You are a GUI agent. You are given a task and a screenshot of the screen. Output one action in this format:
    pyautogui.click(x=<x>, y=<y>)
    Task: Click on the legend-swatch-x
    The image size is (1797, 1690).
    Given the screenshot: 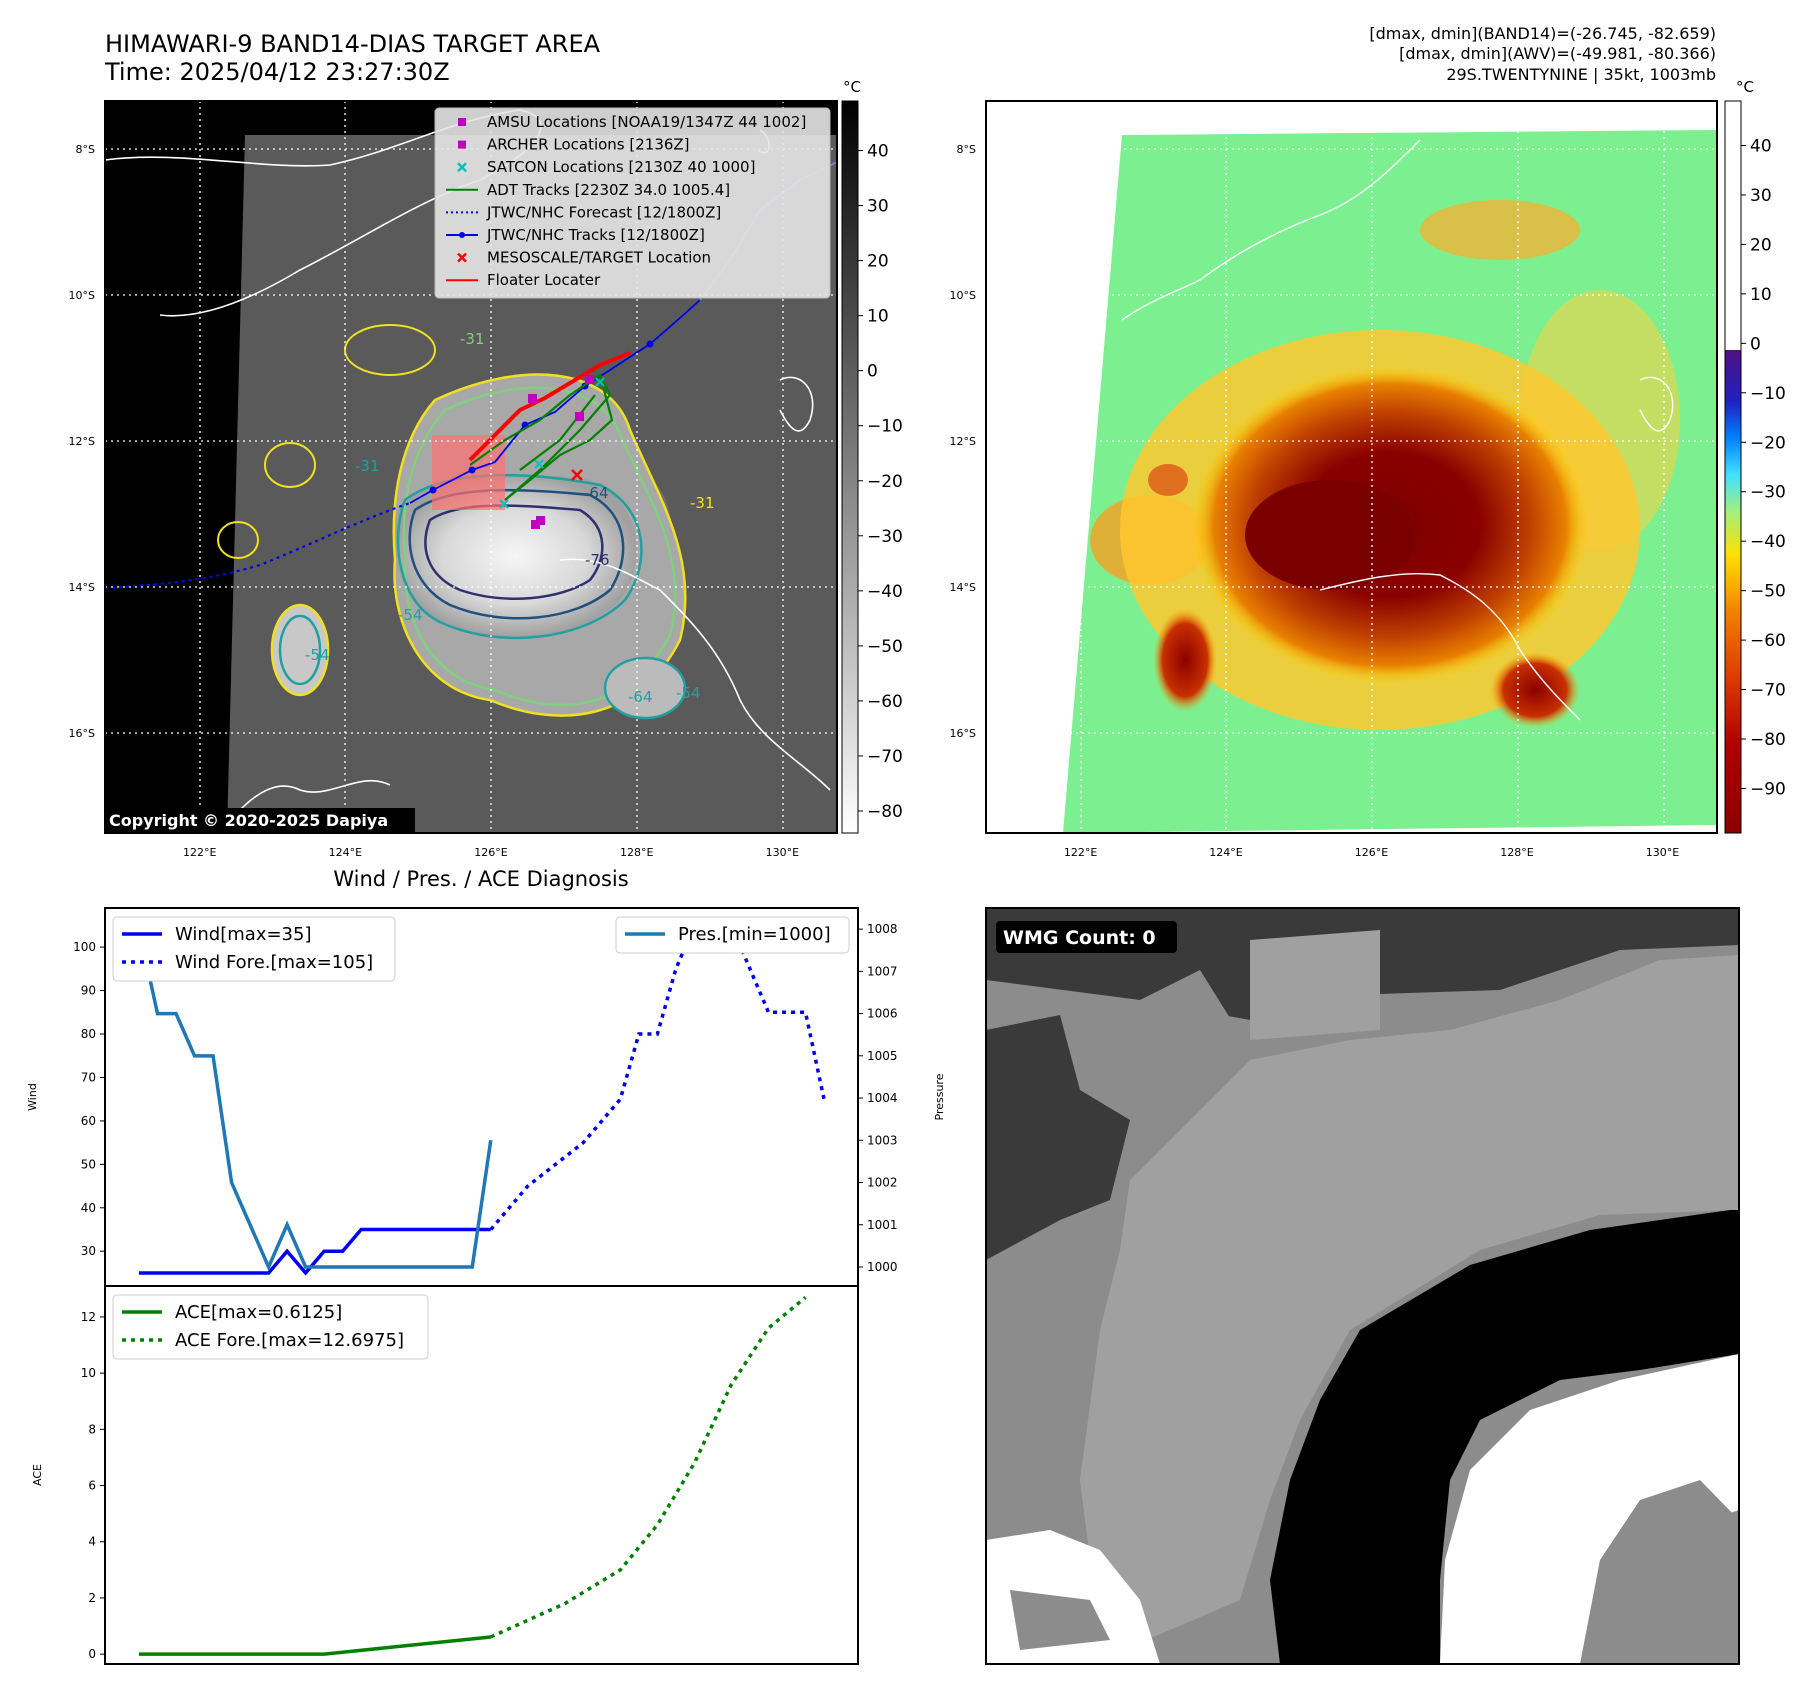 What is the action you would take?
    pyautogui.click(x=462, y=167)
    